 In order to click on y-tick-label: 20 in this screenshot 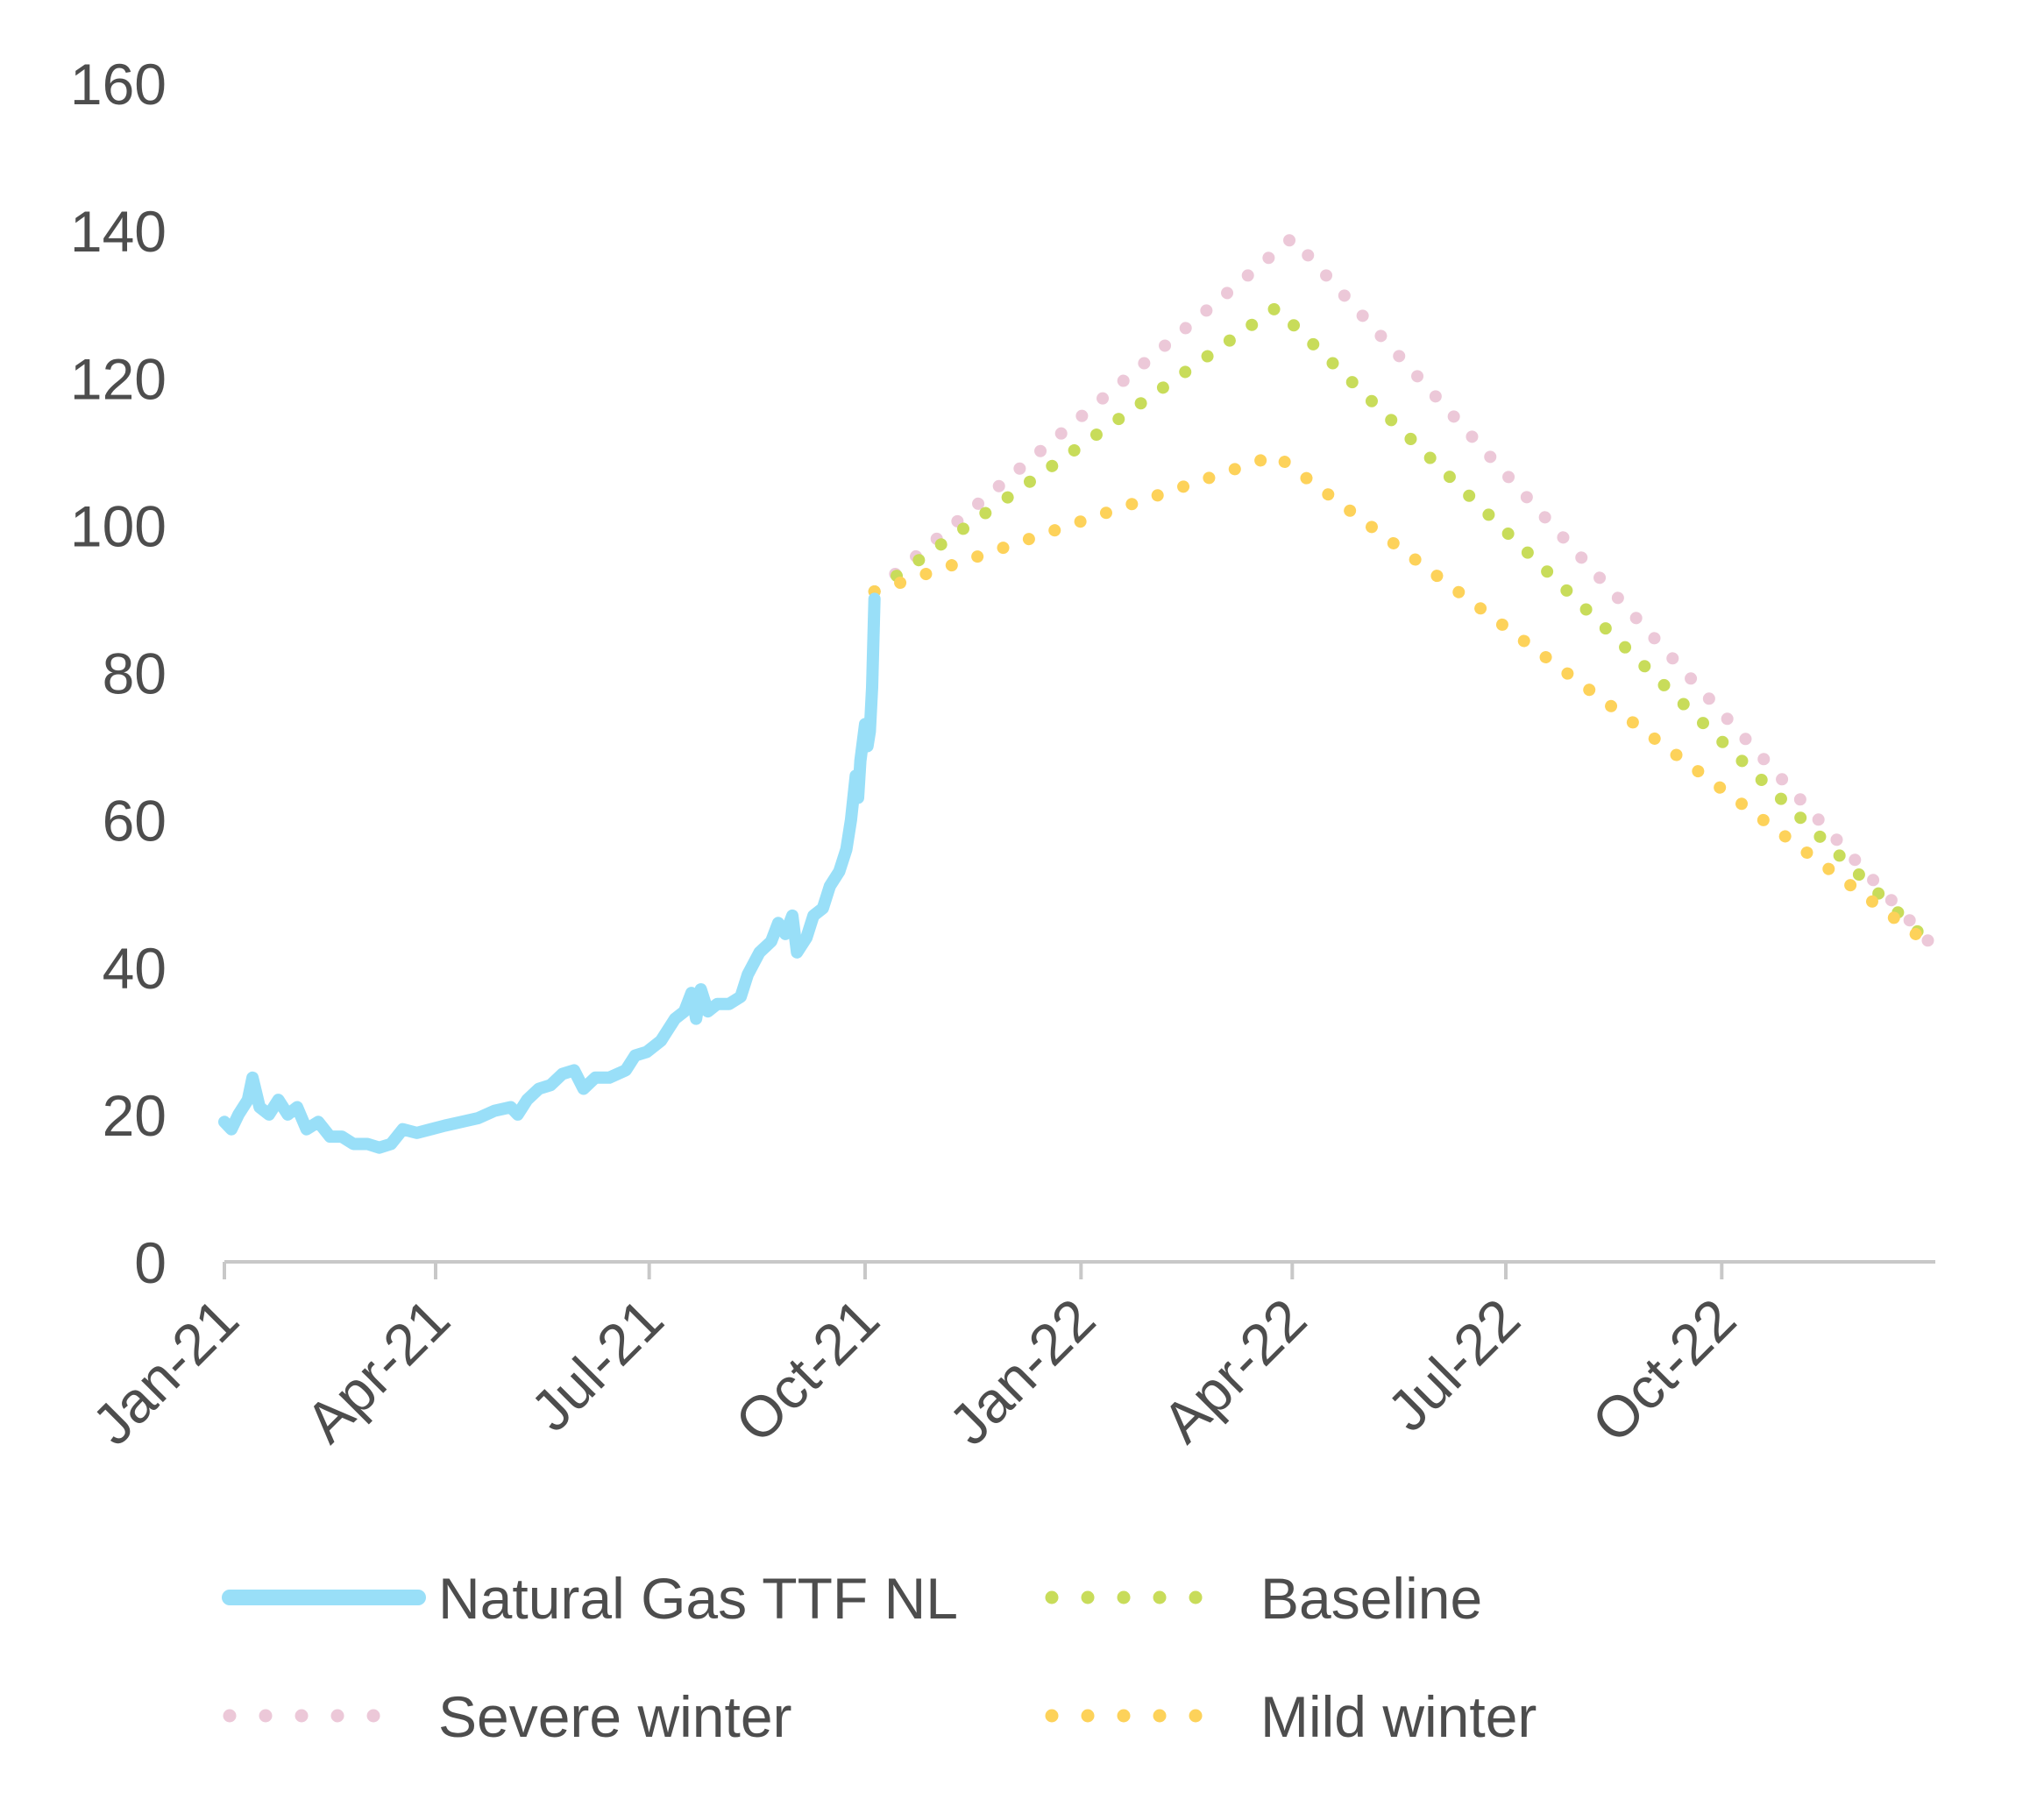, I will do `click(135, 1115)`.